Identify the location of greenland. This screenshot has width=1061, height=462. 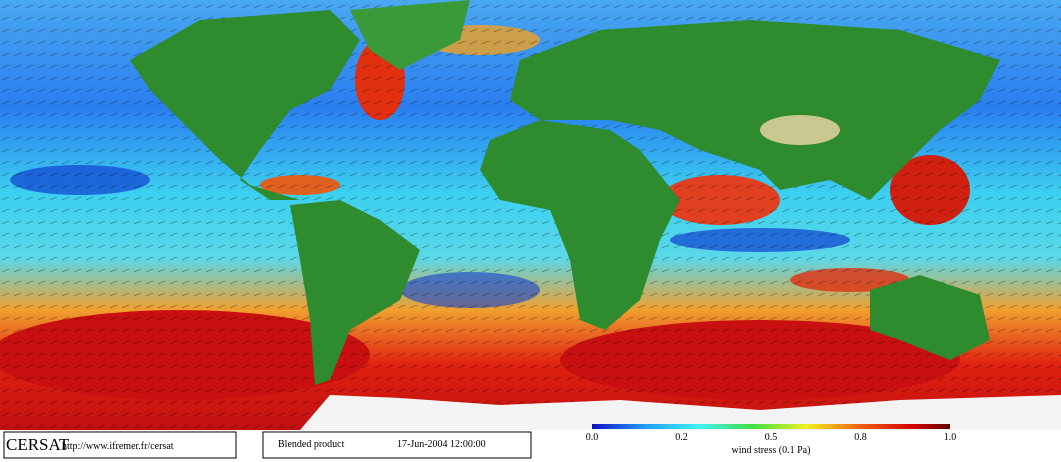
(410, 35).